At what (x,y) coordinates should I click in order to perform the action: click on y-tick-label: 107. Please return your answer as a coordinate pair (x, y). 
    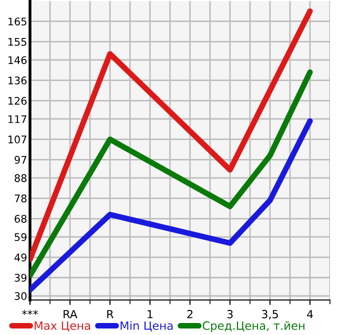
    Looking at the image, I should click on (17, 140).